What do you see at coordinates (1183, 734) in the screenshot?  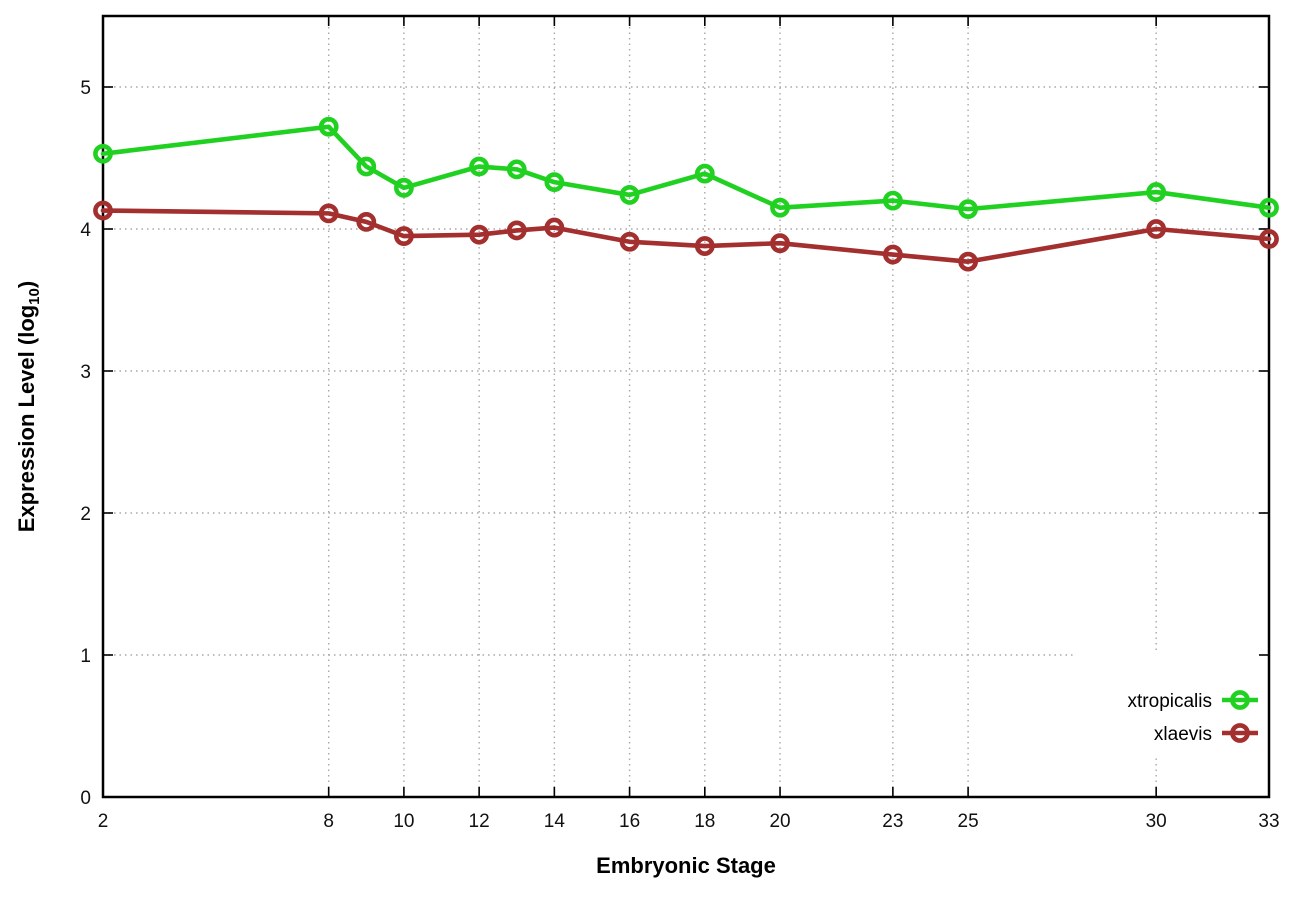 I see `legend-label-xlaevis: xlaevis` at bounding box center [1183, 734].